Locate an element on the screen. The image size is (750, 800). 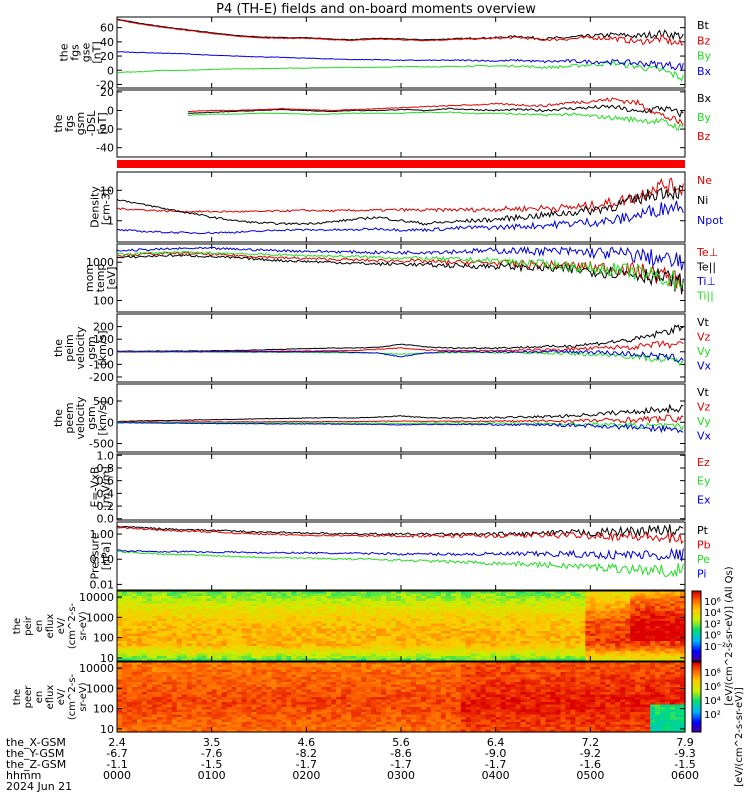
colorbar-tick-label: 10⁴ is located at coordinates (712, 613).